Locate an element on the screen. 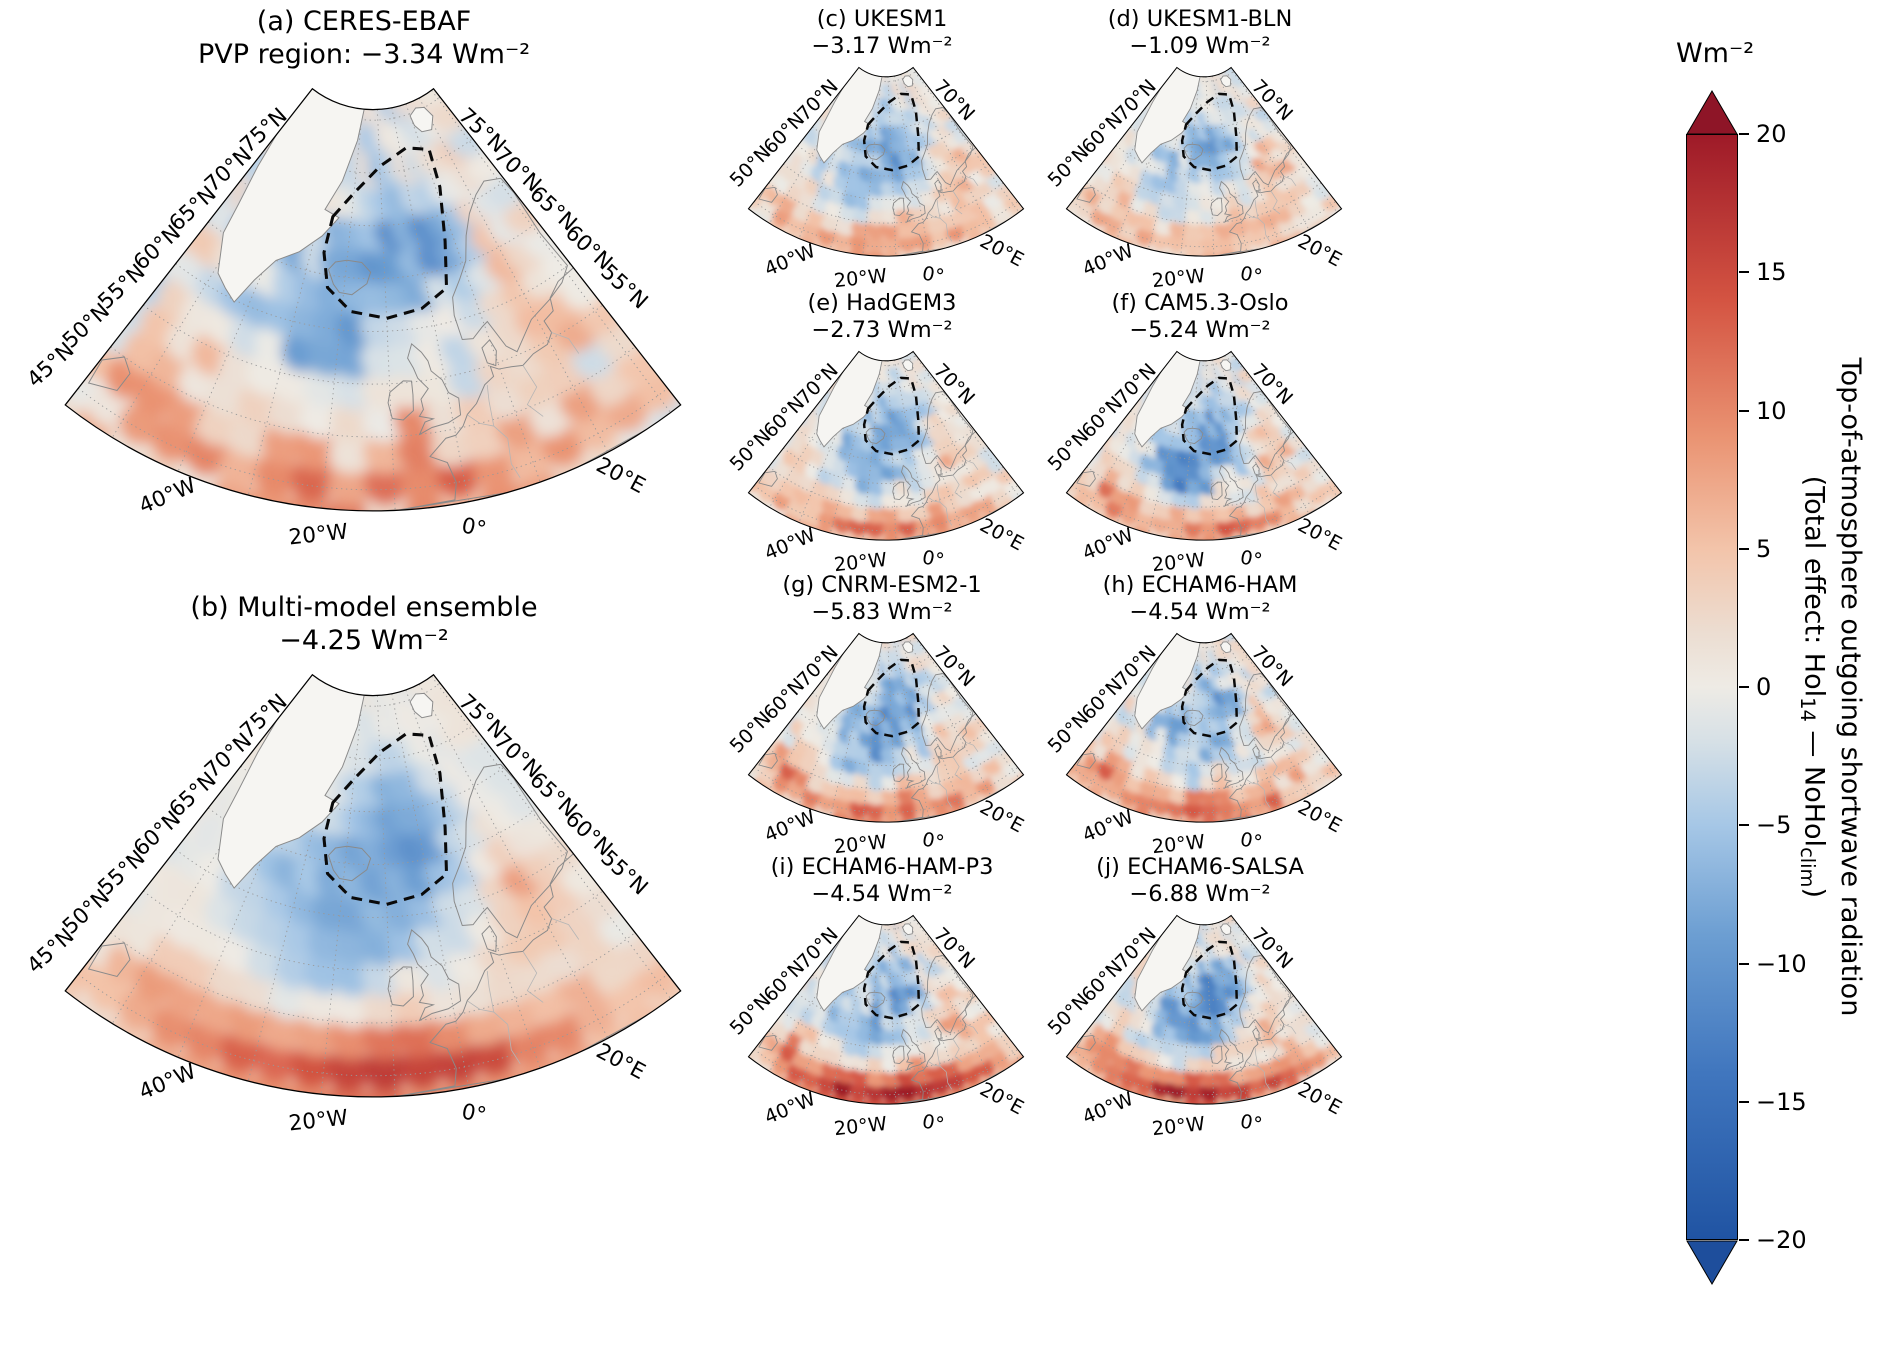  panel-subtitle: −4.25 Wm⁻² is located at coordinates (364, 640).